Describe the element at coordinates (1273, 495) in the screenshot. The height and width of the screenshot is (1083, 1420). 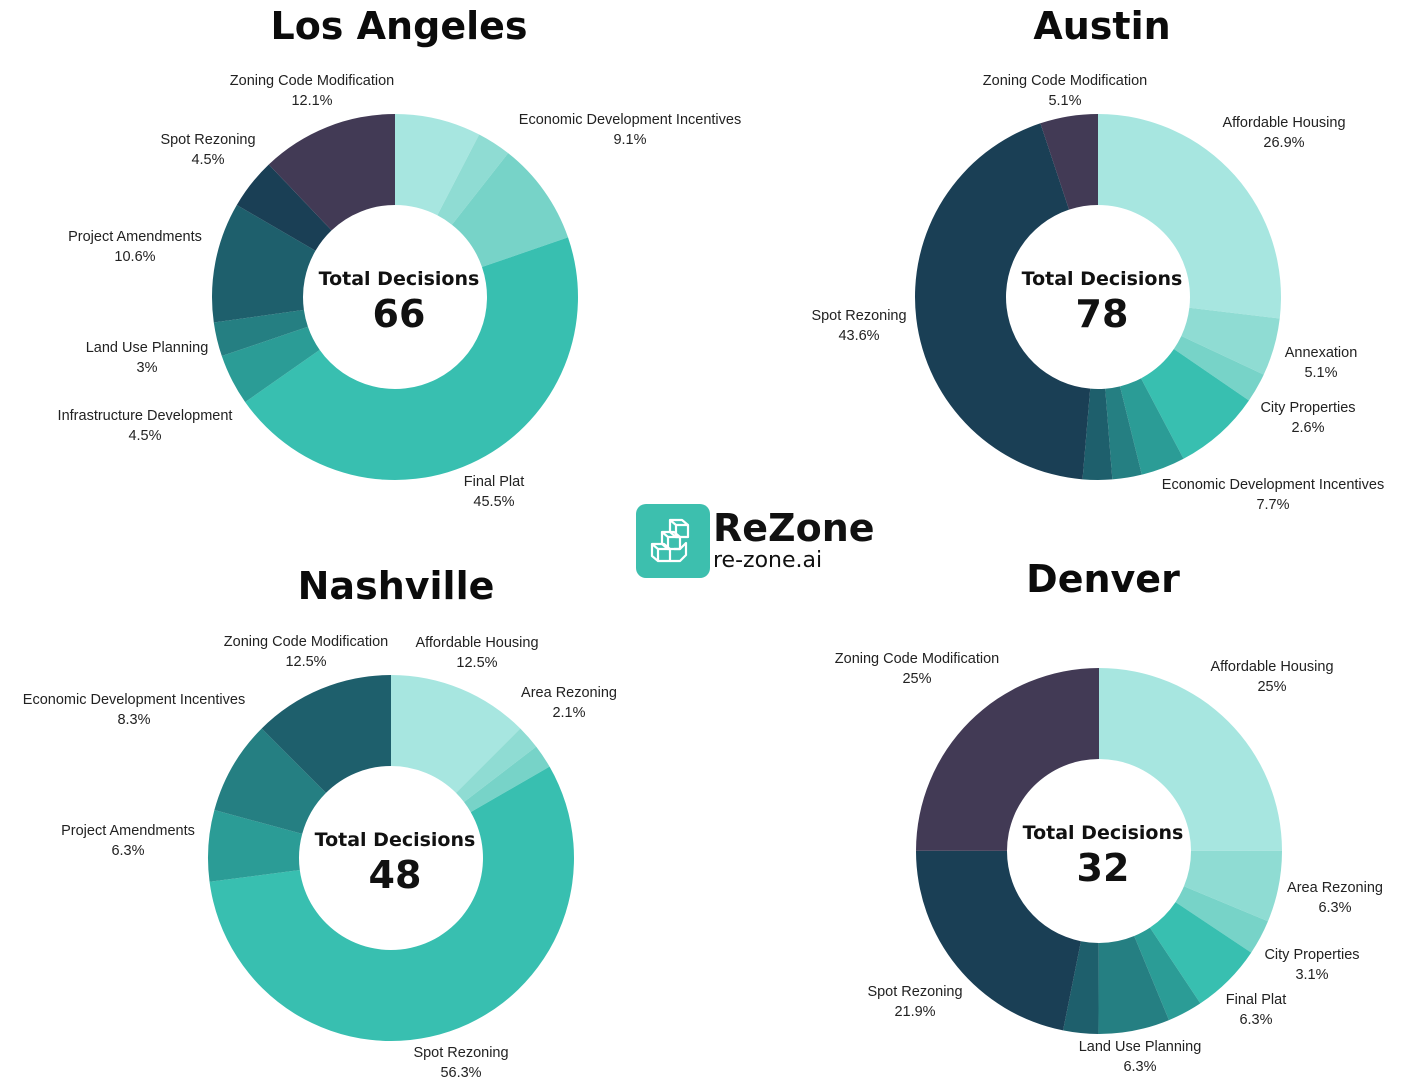
I see `slice-label: Economic Development Incentives 7.7%` at that location.